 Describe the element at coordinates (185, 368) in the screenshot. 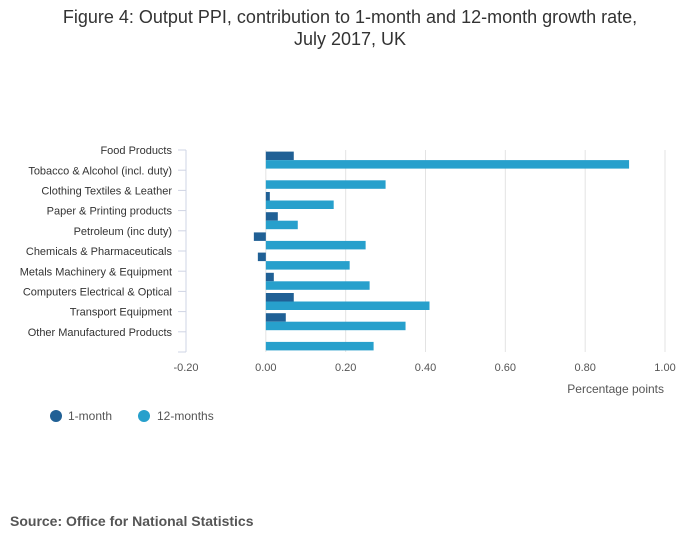

I see `x-tick-label: -0.20` at that location.